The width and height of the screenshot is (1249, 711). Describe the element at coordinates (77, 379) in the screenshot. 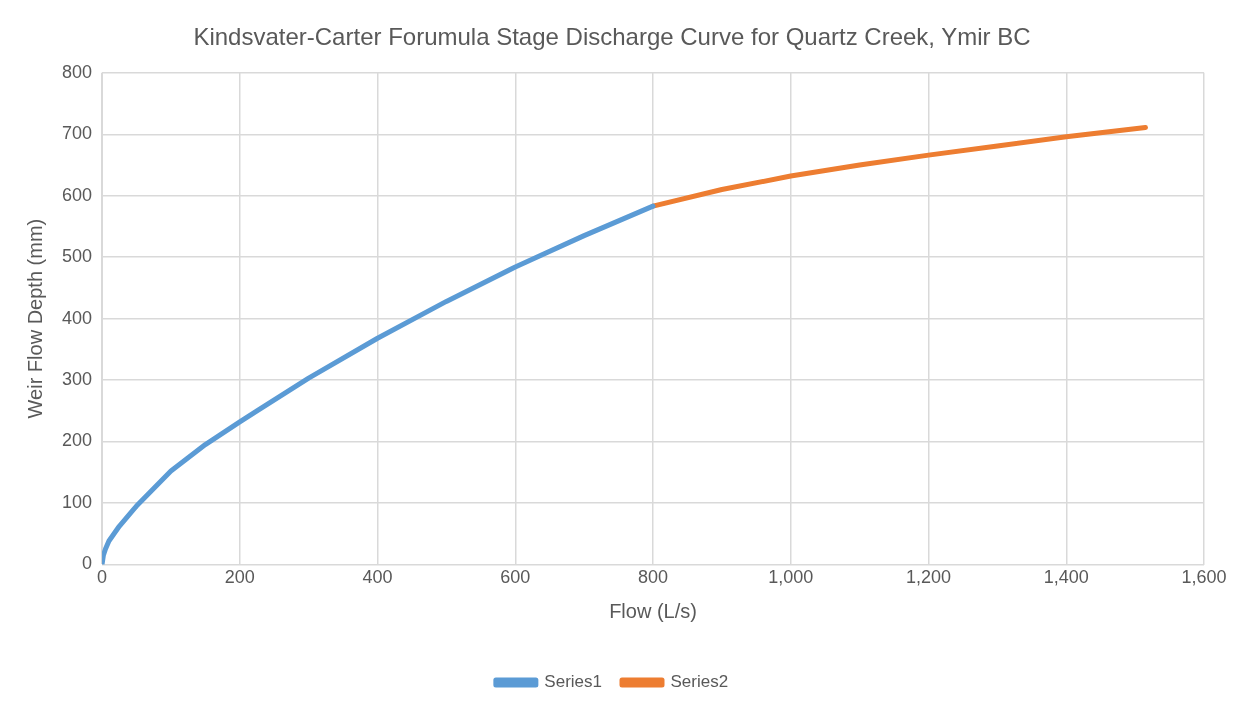

I see `y-tick-label: 300` at that location.